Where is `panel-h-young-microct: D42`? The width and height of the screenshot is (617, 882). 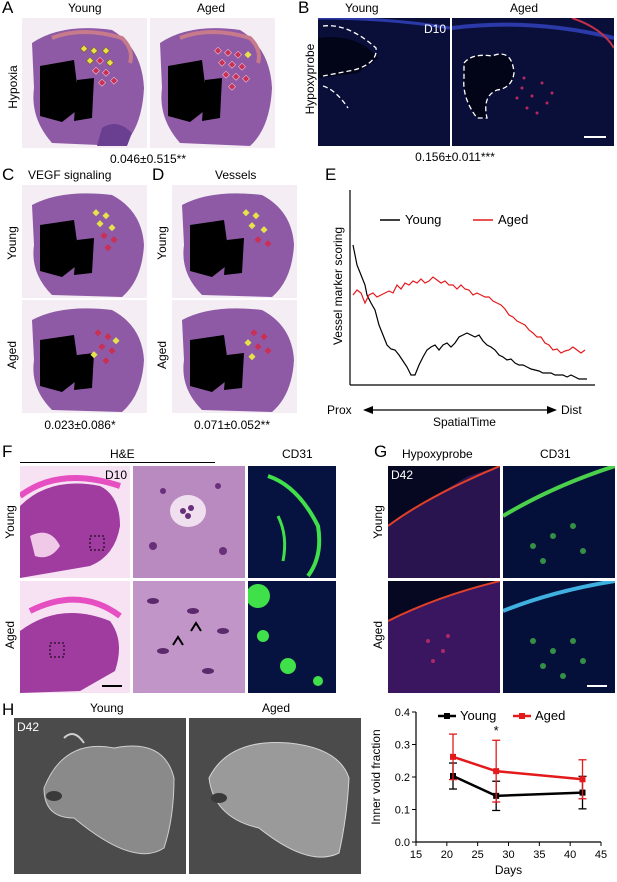
panel-h-young-microct: D42 is located at coordinates (100, 796).